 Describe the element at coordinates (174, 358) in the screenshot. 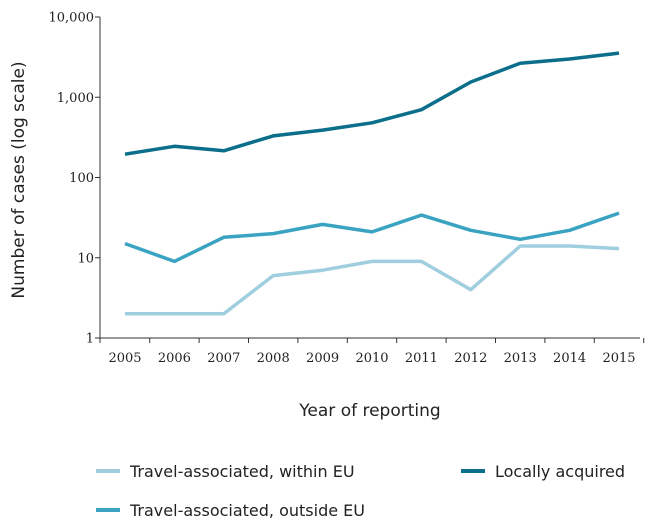

I see `x-tick-label: 2006` at that location.